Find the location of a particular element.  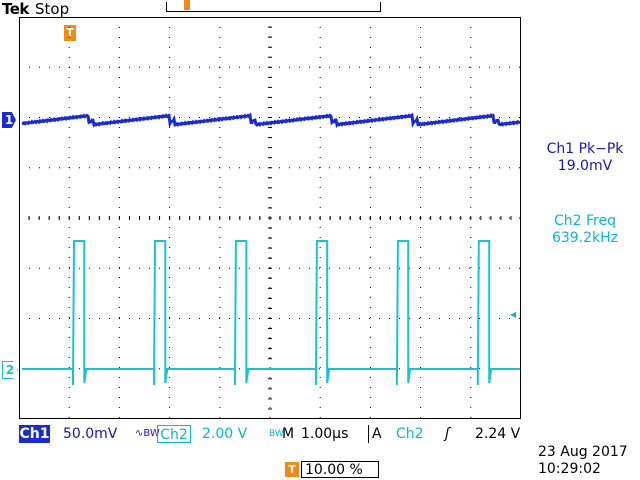

record-position-marker is located at coordinates (187, 5).